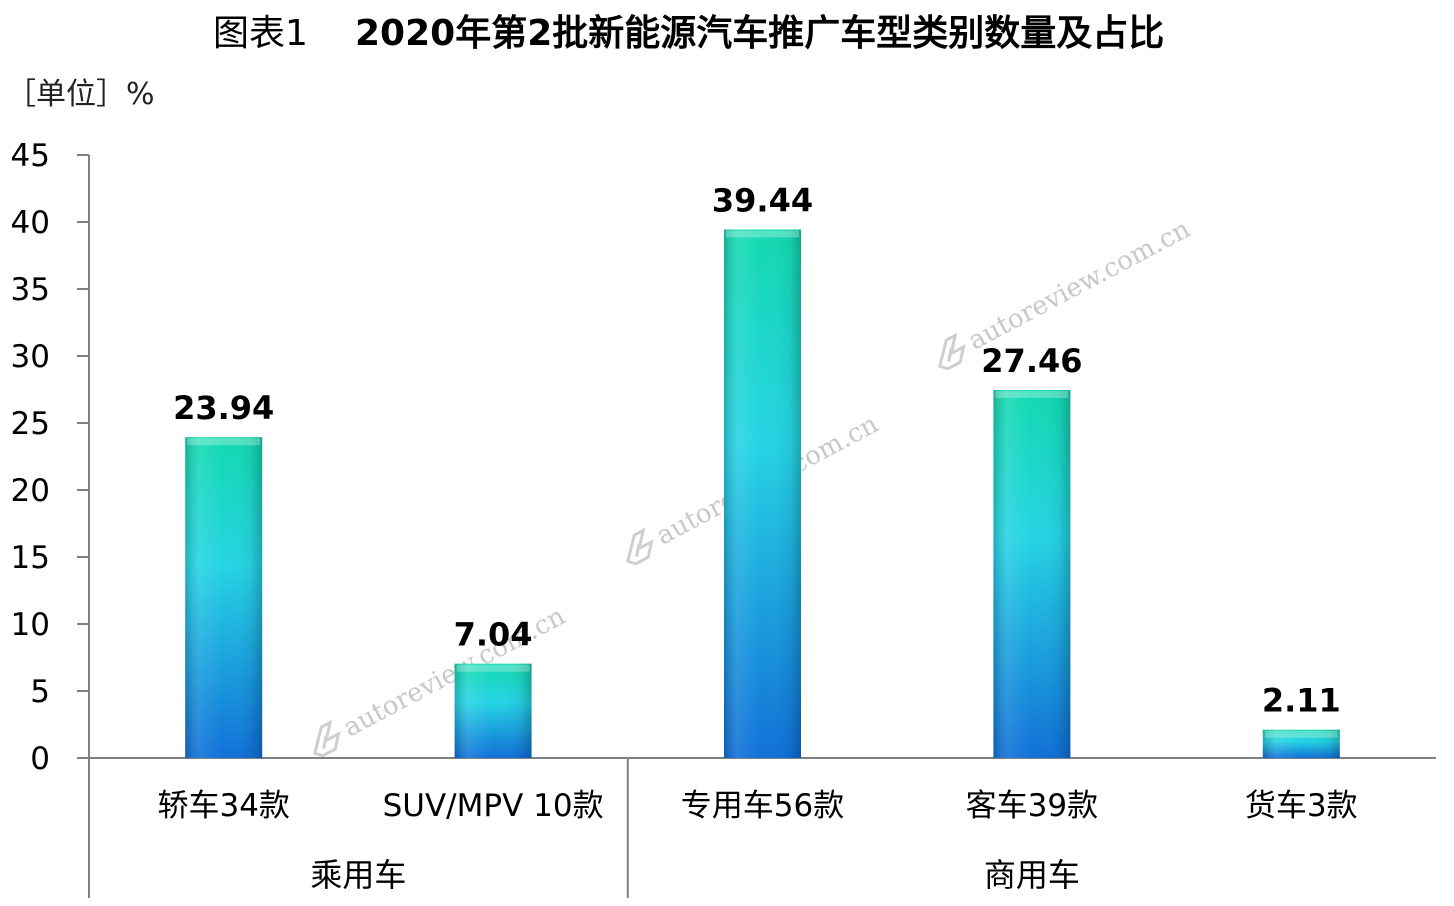 The height and width of the screenshot is (906, 1454). Describe the element at coordinates (762, 201) in the screenshot. I see `data-label: 39.44` at that location.